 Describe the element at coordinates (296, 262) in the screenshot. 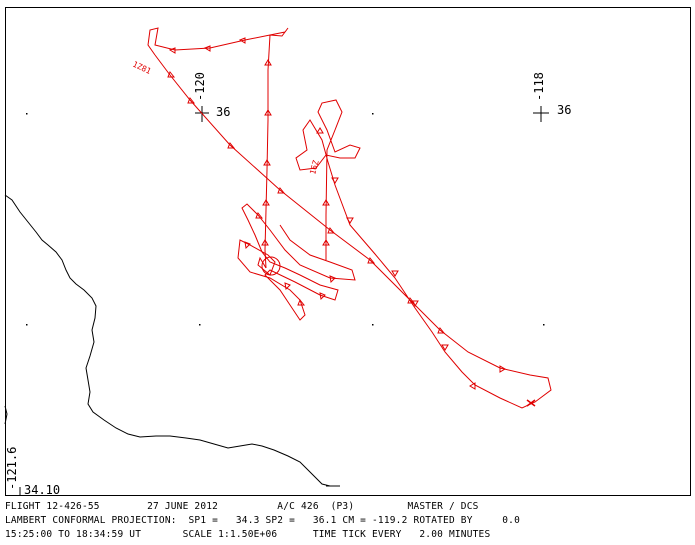

I see `track-lower-legs` at that location.